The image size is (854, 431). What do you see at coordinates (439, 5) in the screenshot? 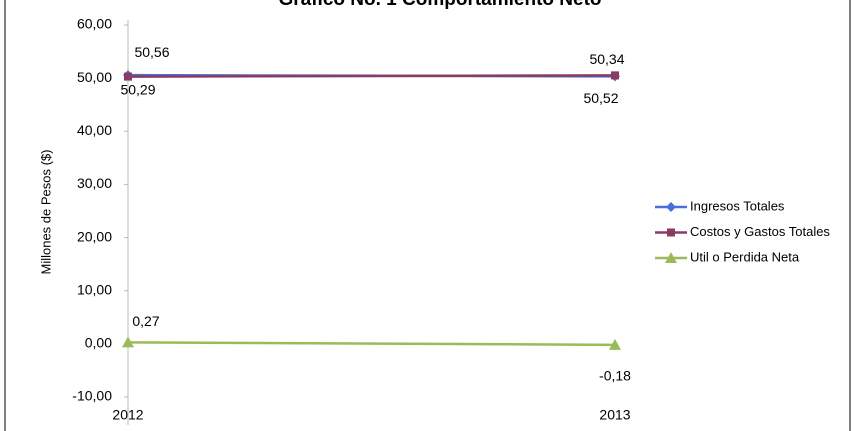
I see `chart-title: Grafico No. 1 Comportamiento Neto` at bounding box center [439, 5].